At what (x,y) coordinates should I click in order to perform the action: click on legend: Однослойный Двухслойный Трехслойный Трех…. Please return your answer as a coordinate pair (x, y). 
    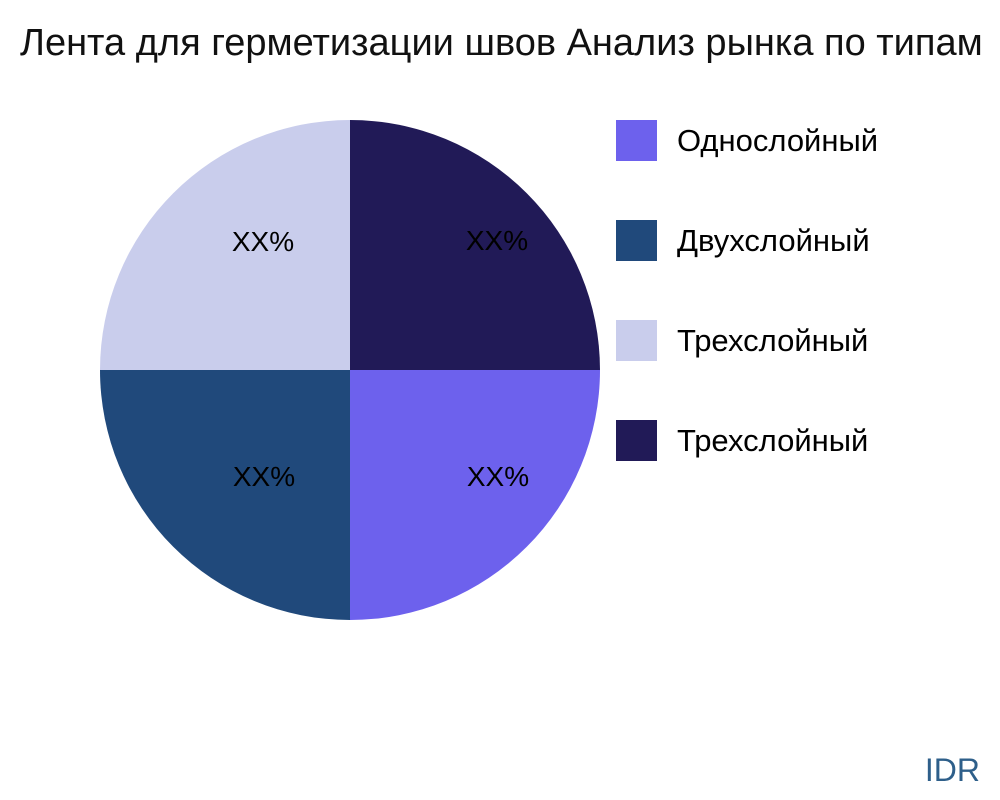
    Looking at the image, I should click on (747, 320).